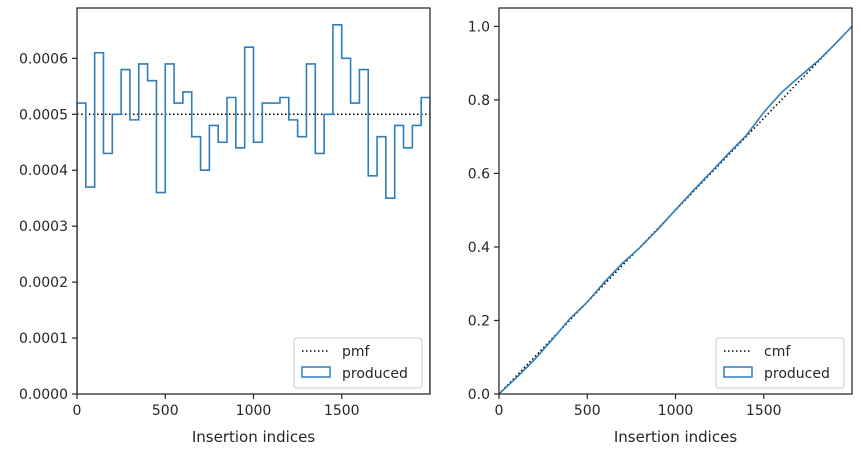 The width and height of the screenshot is (861, 457). What do you see at coordinates (254, 411) in the screenshot?
I see `pmf-x-tick-label: 1000` at bounding box center [254, 411].